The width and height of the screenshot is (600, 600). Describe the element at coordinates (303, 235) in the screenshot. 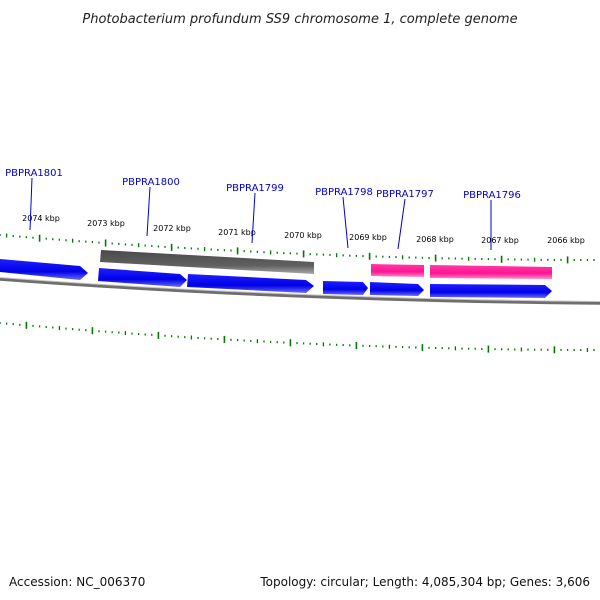

I see `kbp-label: 2070 kbp` at that location.